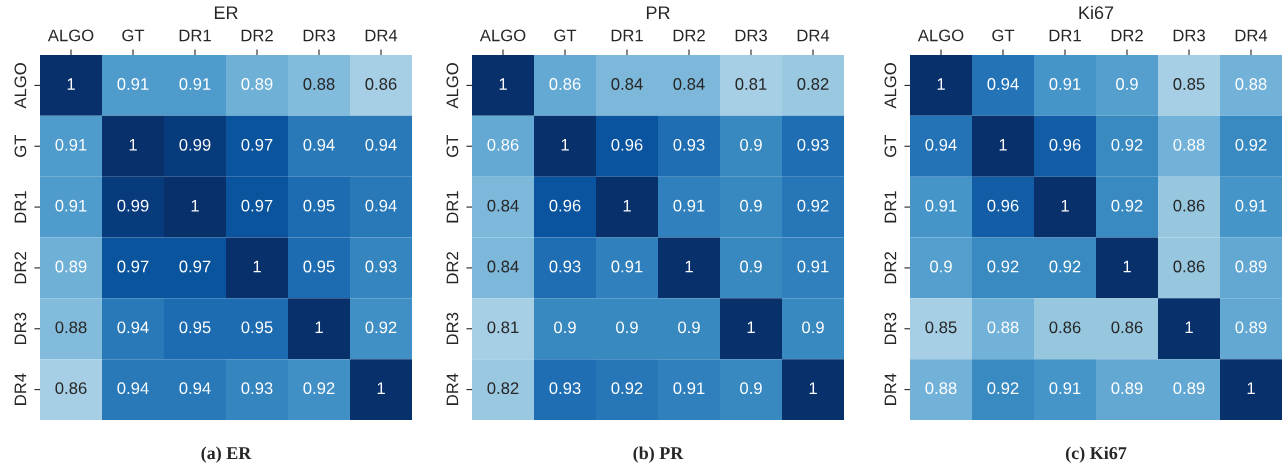  I want to click on chart-title: ER, so click(226, 12).